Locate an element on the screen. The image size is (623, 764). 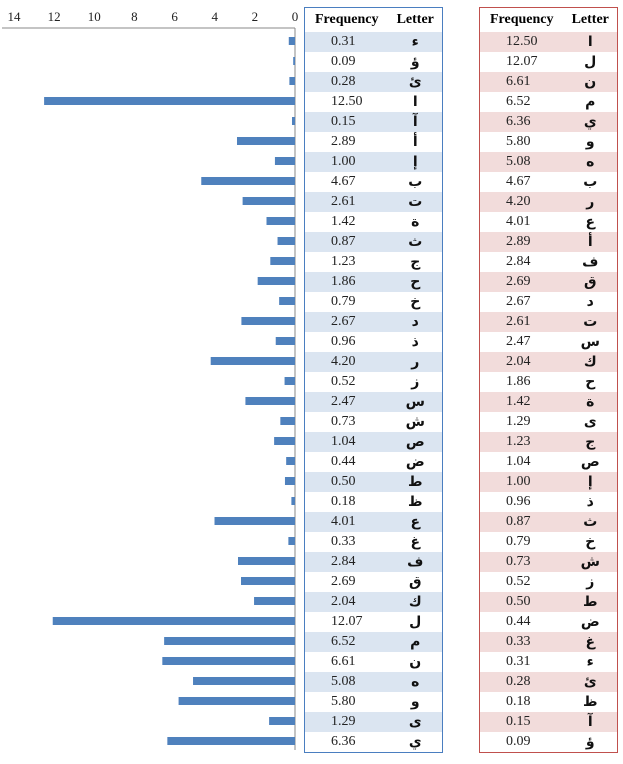
table-row: 1.29 ى is located at coordinates (373, 722).